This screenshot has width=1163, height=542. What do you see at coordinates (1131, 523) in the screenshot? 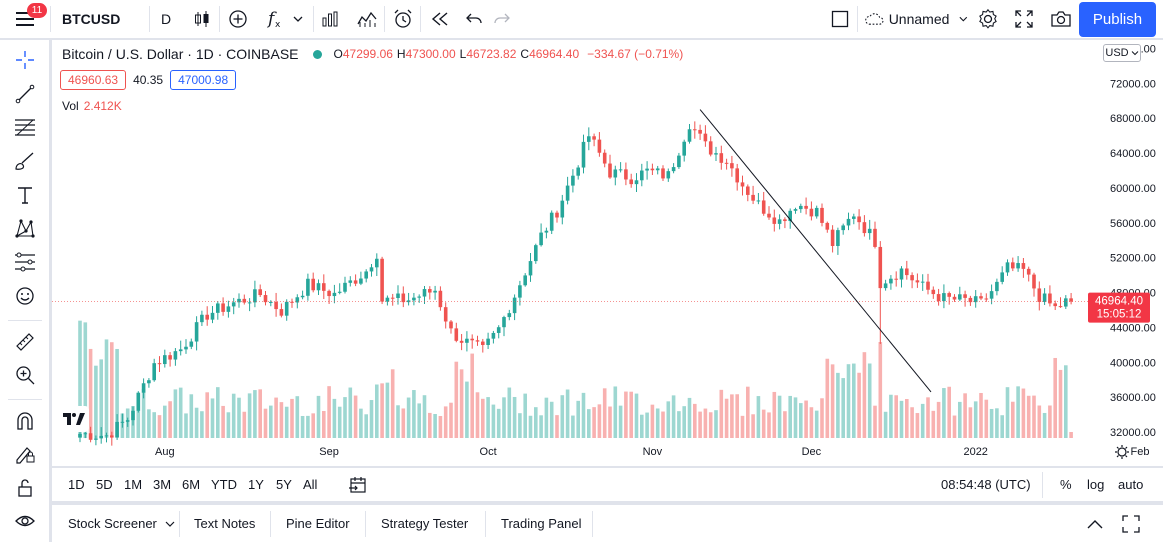
I see `maximize-panel-button` at bounding box center [1131, 523].